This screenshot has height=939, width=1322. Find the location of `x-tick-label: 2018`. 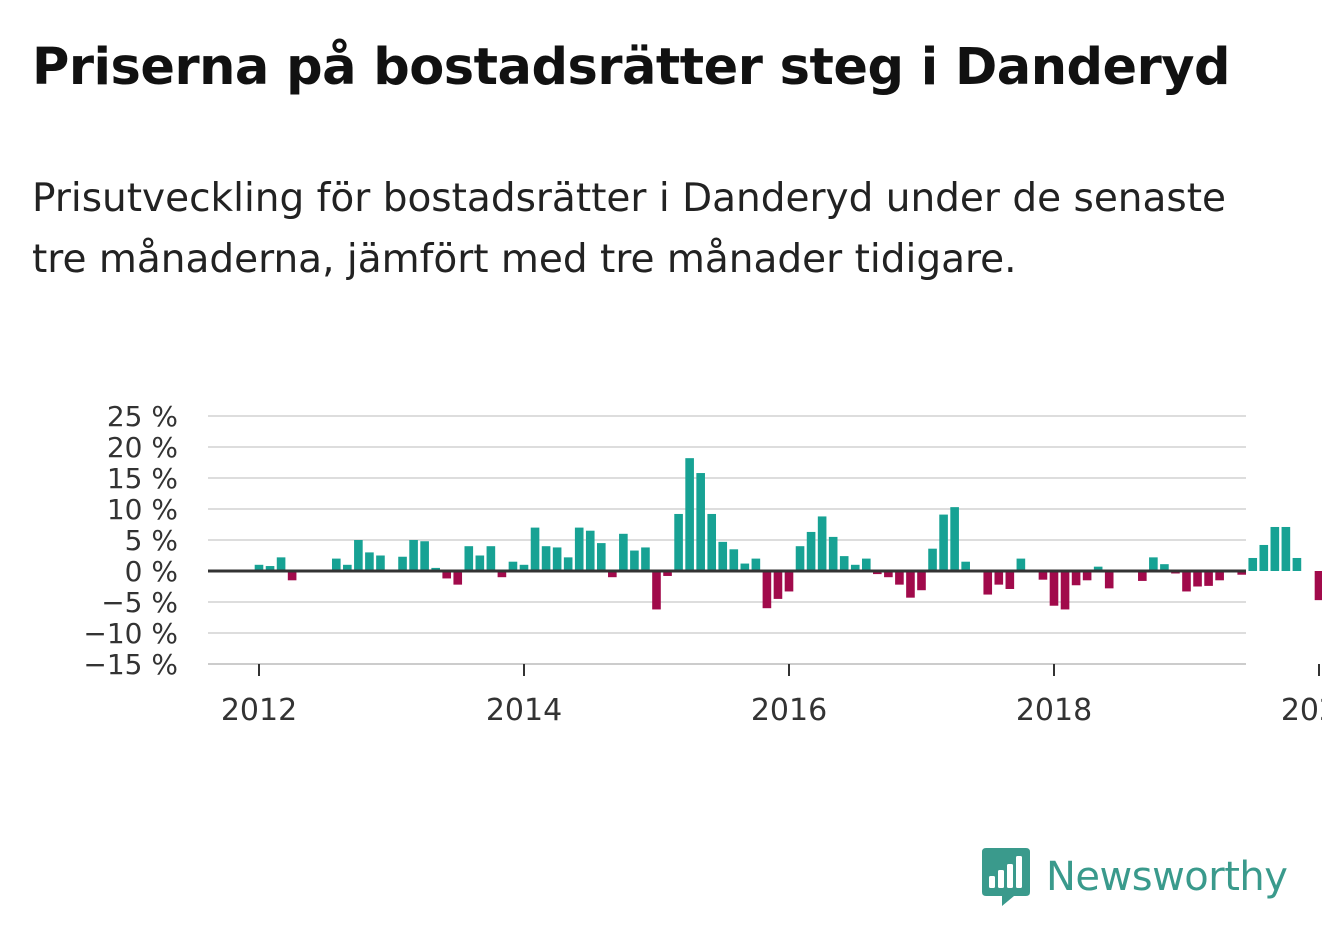

x-tick-label: 2018 is located at coordinates (1054, 710).